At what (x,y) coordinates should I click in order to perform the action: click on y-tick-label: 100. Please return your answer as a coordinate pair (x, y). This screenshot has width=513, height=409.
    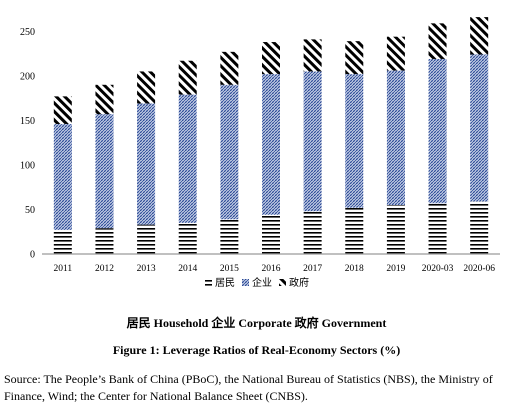
    Looking at the image, I should click on (27, 165).